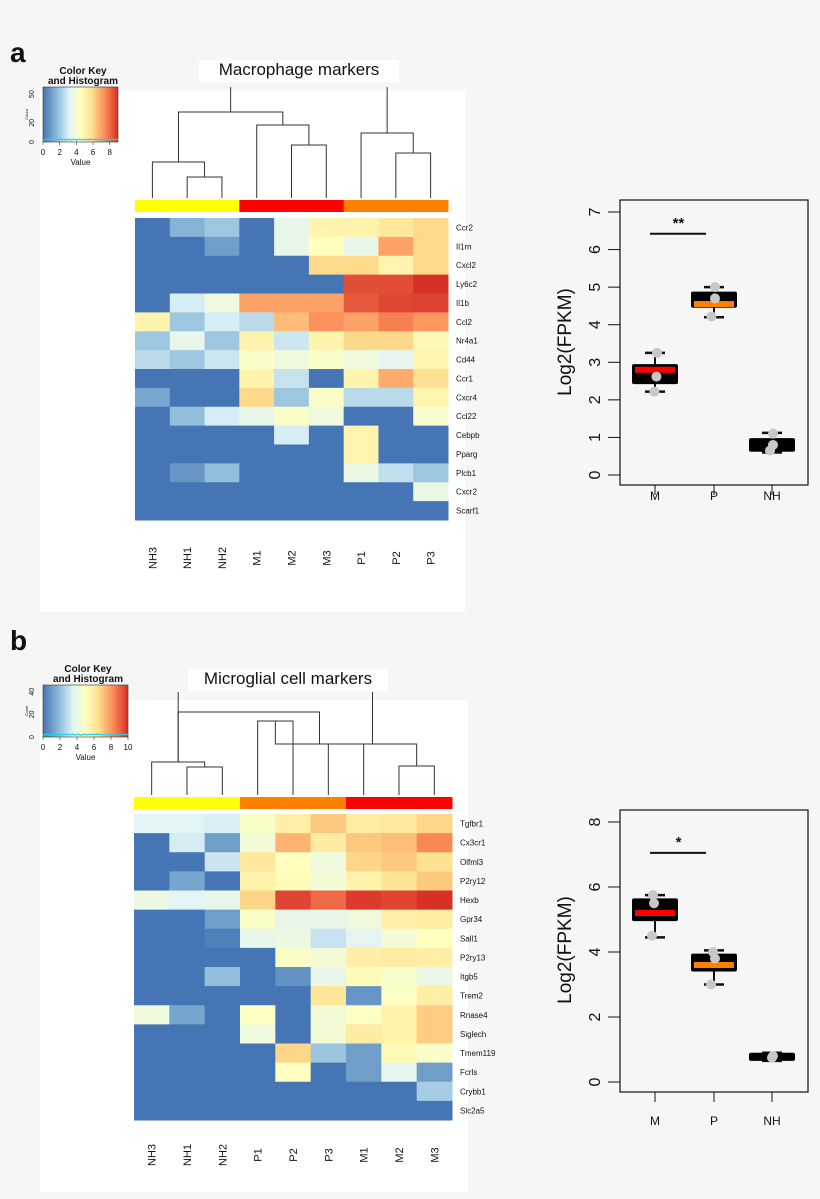 The width and height of the screenshot is (820, 1199). Describe the element at coordinates (655, 496) in the screenshot. I see `x-tick-label: M` at that location.